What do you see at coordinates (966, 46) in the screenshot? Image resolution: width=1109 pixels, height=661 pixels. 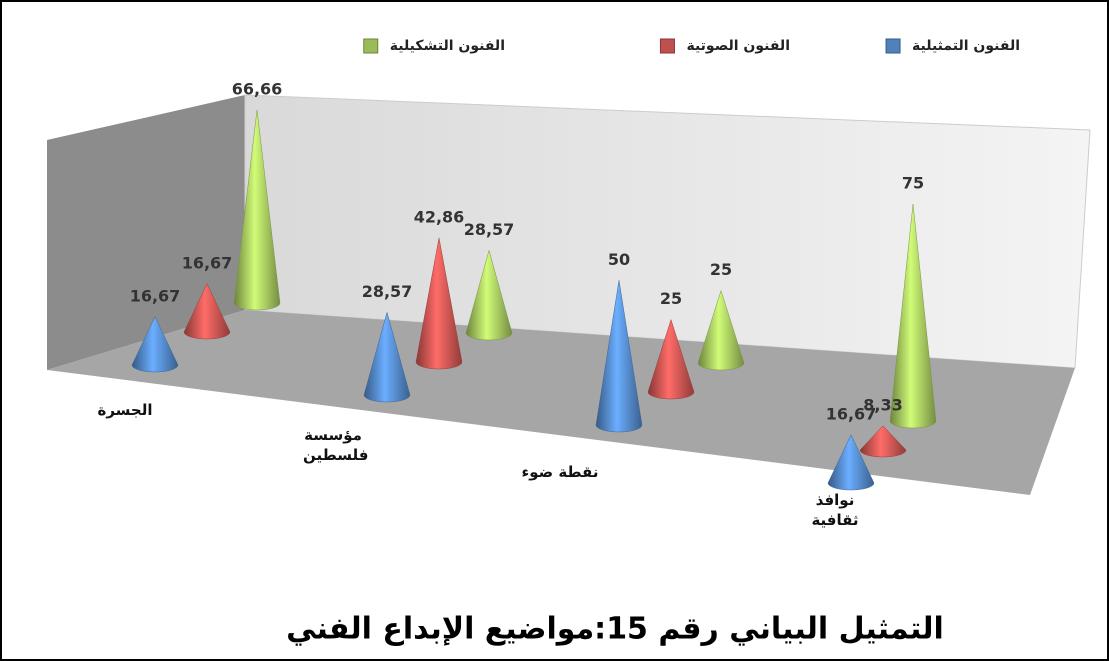 I see `legend-label: الفنون التمثيلية` at bounding box center [966, 46].